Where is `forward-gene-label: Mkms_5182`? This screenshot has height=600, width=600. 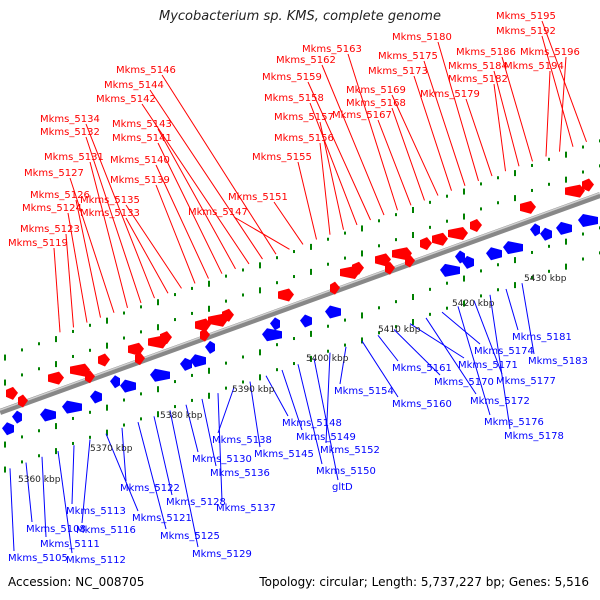 forward-gene-label: Mkms_5182 is located at coordinates (478, 79).